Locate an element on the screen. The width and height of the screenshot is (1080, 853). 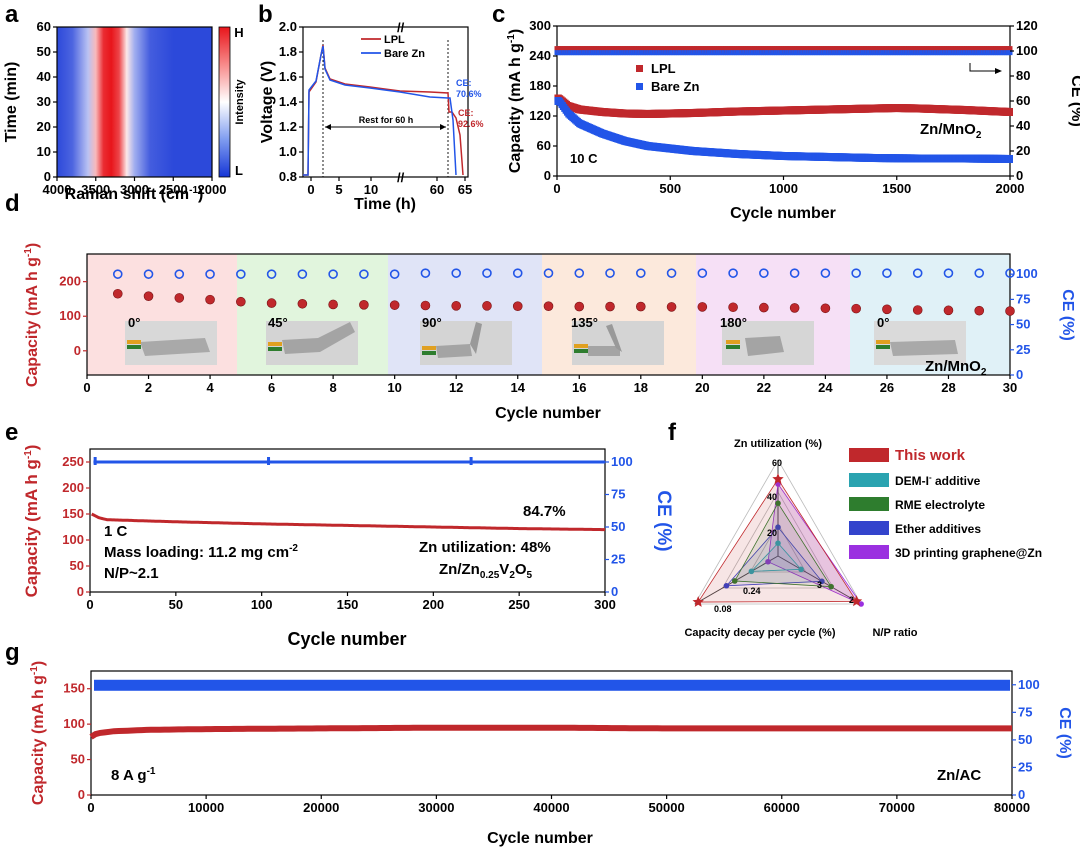
x-tick-label: 200 is located at coordinates (433, 604).